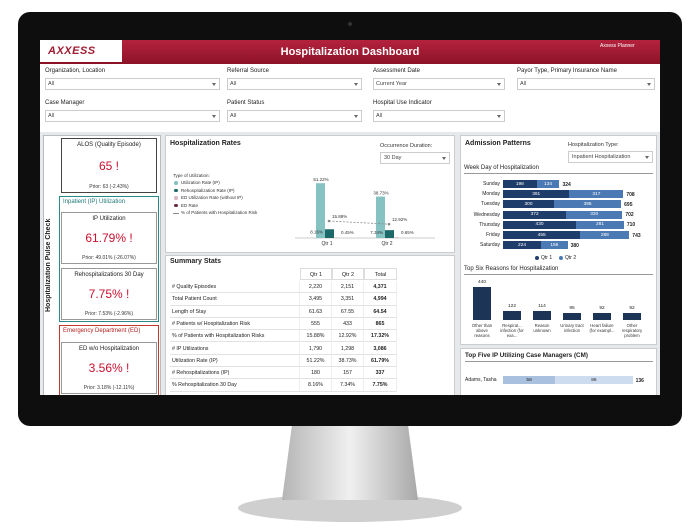  What do you see at coordinates (636, 235) in the screenshot?
I see `total-label: 743` at bounding box center [636, 235].